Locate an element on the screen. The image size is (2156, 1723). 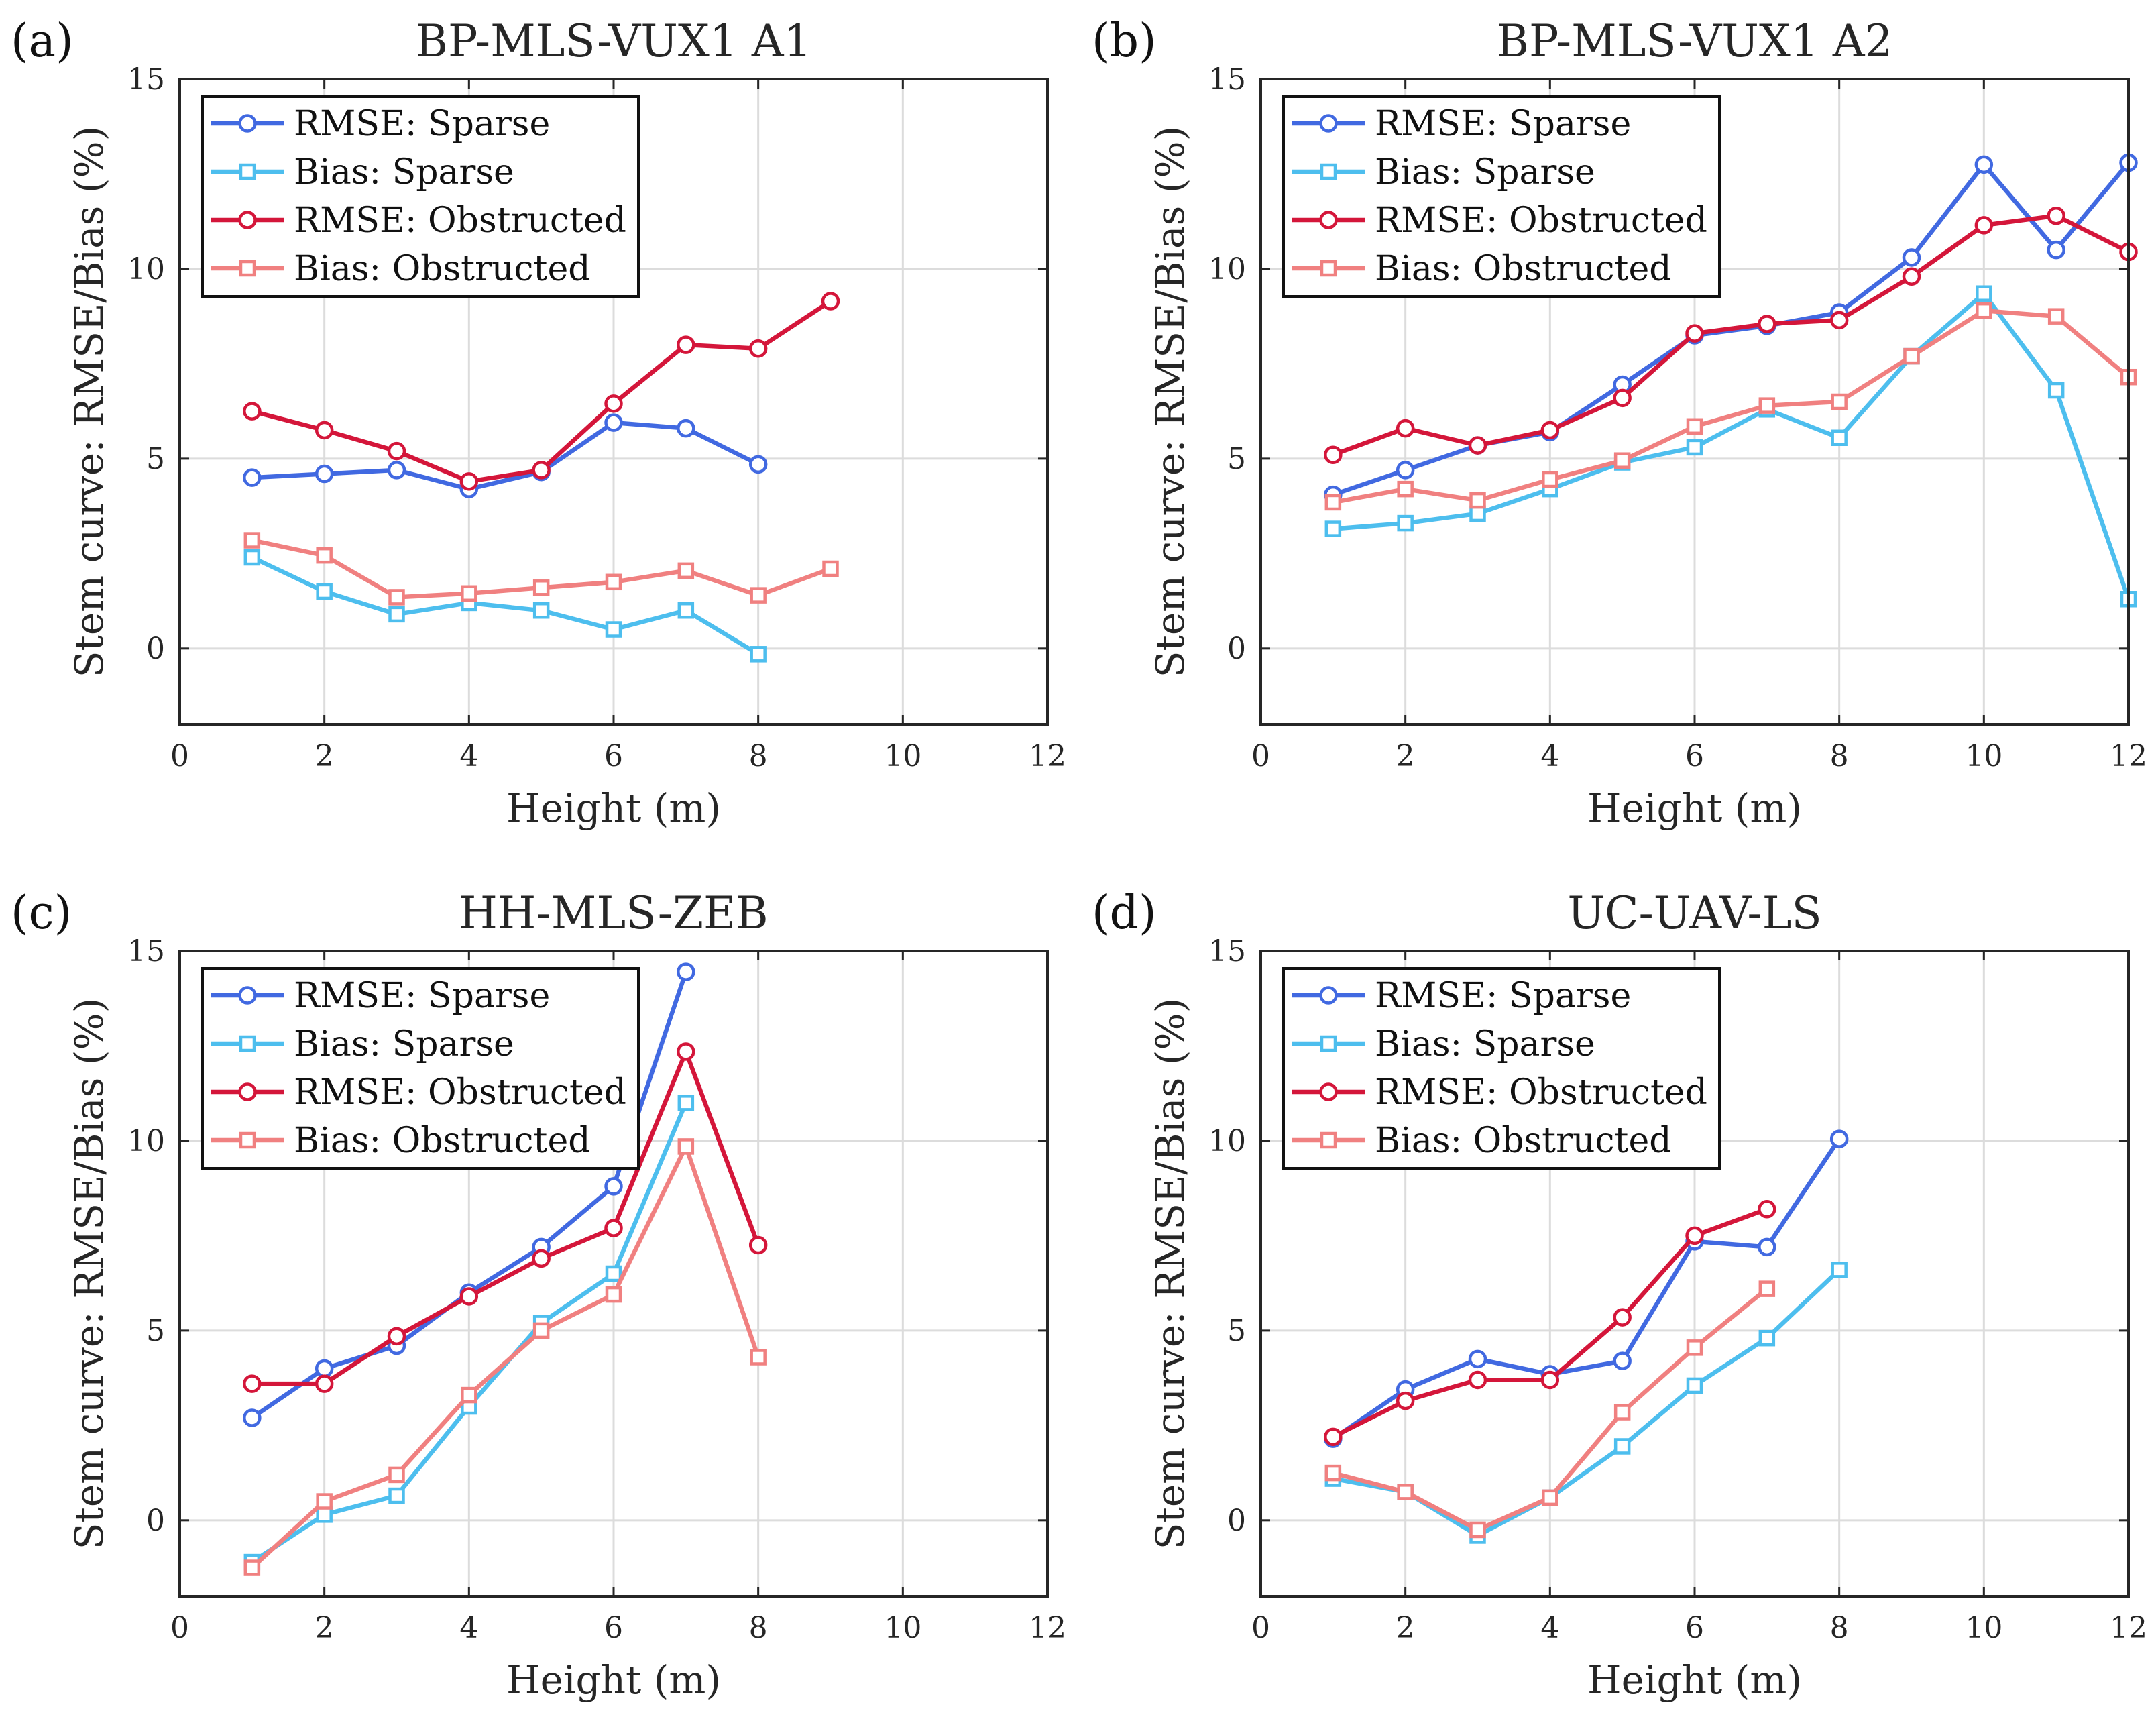
panel-label: (b) is located at coordinates (1124, 41).